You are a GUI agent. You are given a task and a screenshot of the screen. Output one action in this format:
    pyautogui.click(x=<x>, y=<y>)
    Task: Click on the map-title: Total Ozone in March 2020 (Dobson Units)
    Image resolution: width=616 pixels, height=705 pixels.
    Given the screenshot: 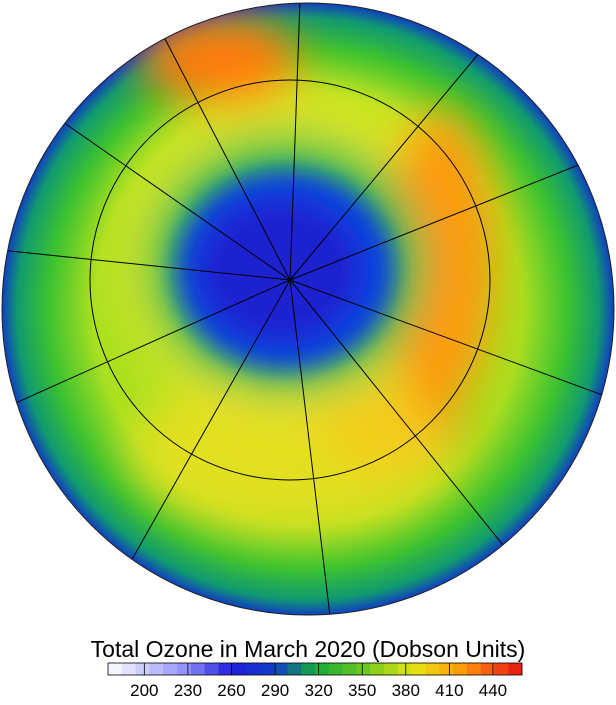 What is the action you would take?
    pyautogui.click(x=308, y=649)
    